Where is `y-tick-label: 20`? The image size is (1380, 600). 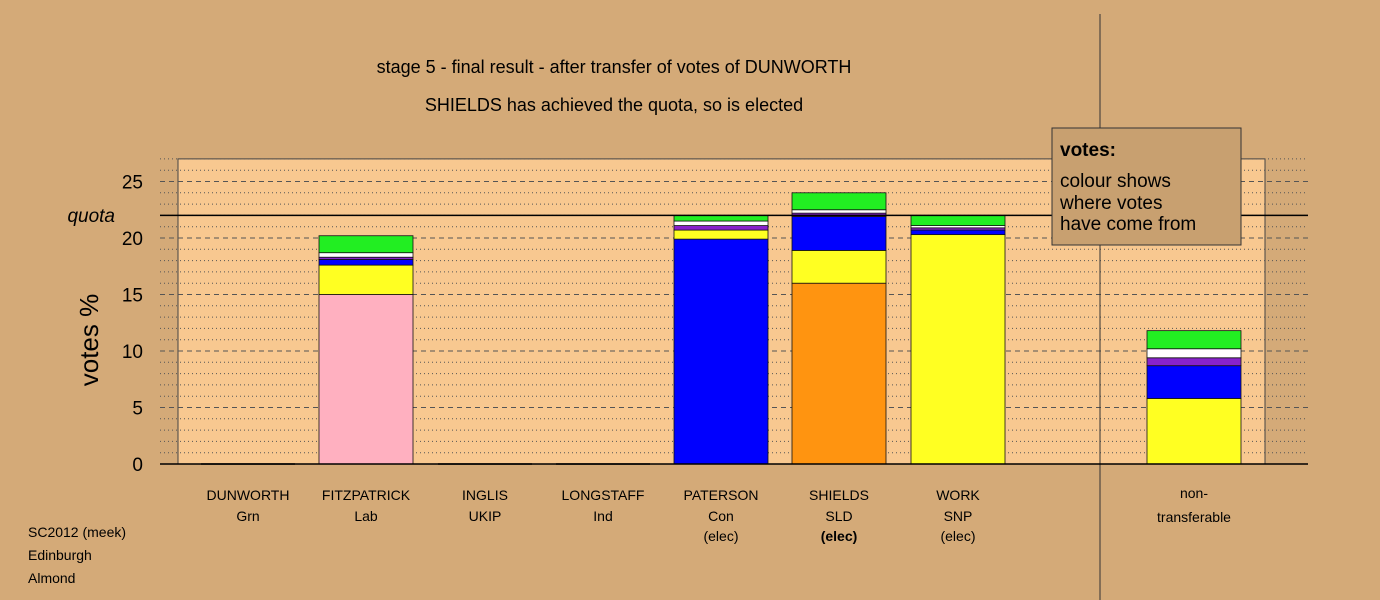
y-tick-label: 20 is located at coordinates (132, 239).